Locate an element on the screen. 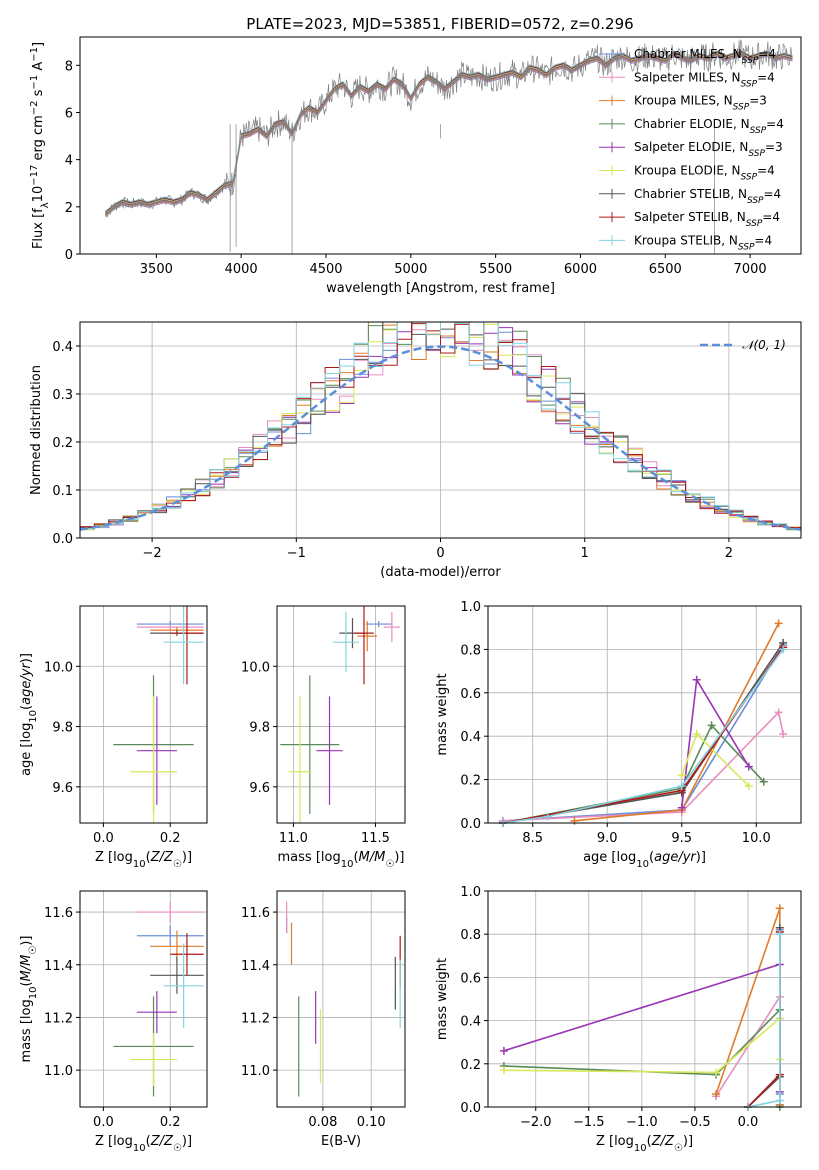 The image size is (819, 1170). legend-entry: Kroupa MILES, NSSP=3 is located at coordinates (700, 103).